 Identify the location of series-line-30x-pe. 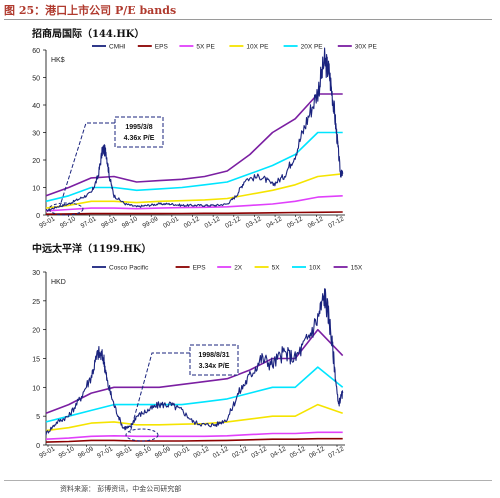
(194, 145).